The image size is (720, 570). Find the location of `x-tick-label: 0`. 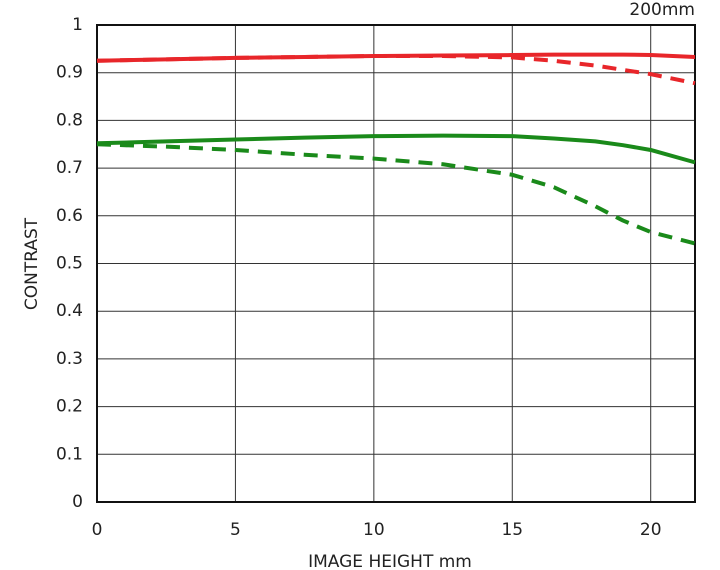

x-tick-label: 0 is located at coordinates (97, 530).